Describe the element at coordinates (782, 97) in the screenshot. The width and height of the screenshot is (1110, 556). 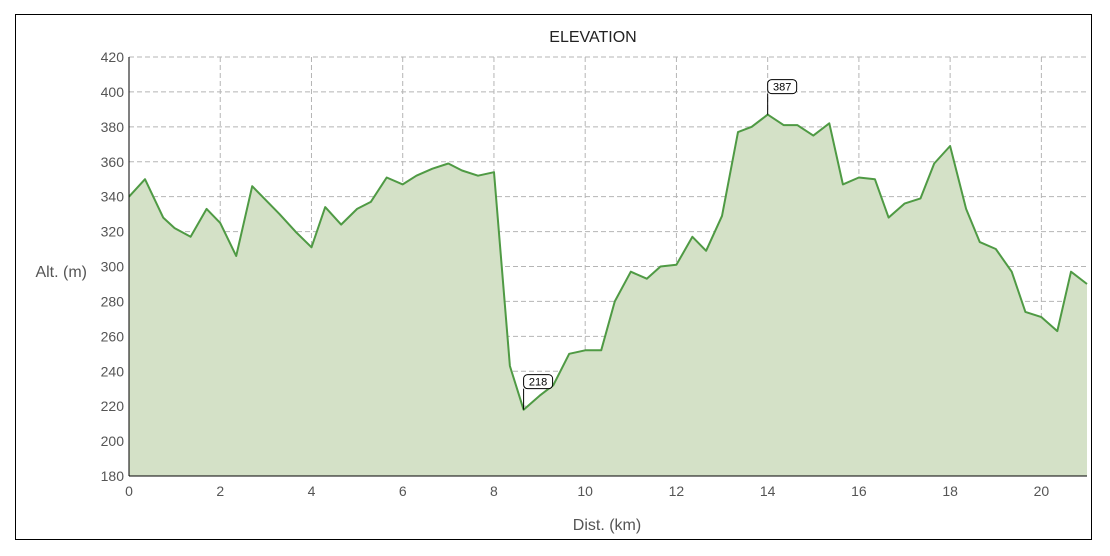
I see `annotation-marker: 387` at that location.